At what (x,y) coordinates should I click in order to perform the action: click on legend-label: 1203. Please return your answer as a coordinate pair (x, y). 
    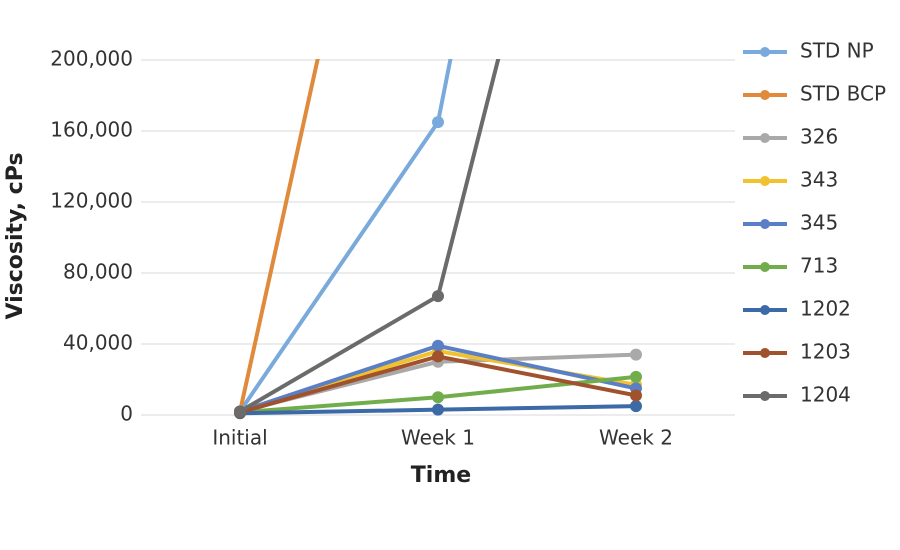
    Looking at the image, I should click on (825, 352).